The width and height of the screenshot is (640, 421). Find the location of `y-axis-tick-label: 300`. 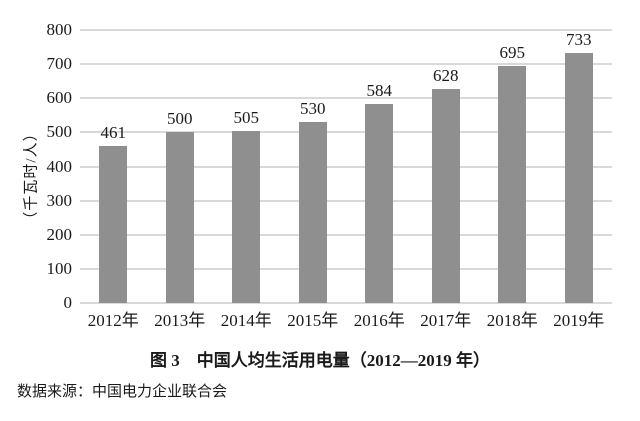

y-axis-tick-label: 300 is located at coordinates (59, 200).